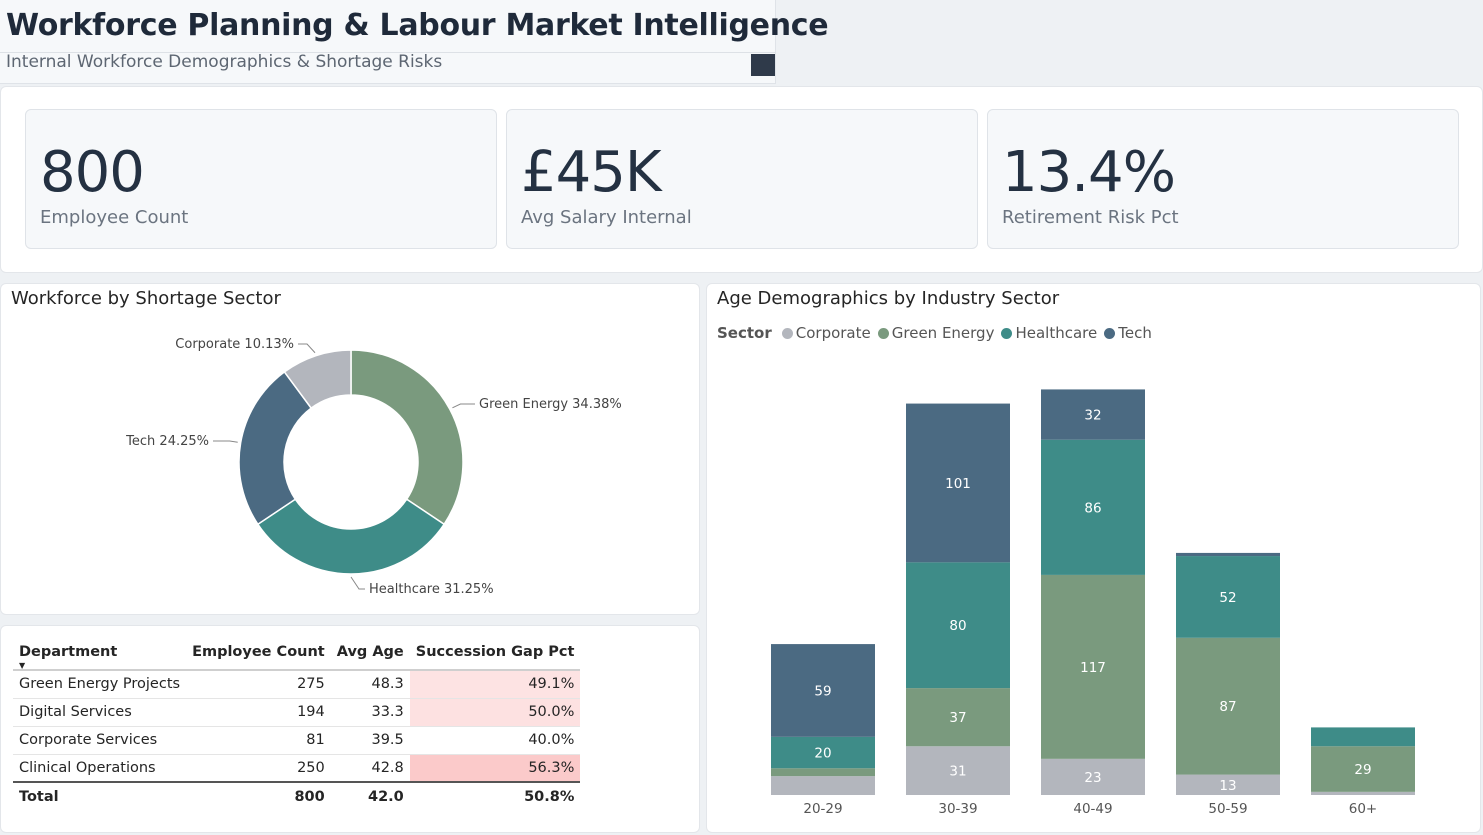  Describe the element at coordinates (370, 651) in the screenshot. I see `column-header-avg-age: Avg Age` at that location.